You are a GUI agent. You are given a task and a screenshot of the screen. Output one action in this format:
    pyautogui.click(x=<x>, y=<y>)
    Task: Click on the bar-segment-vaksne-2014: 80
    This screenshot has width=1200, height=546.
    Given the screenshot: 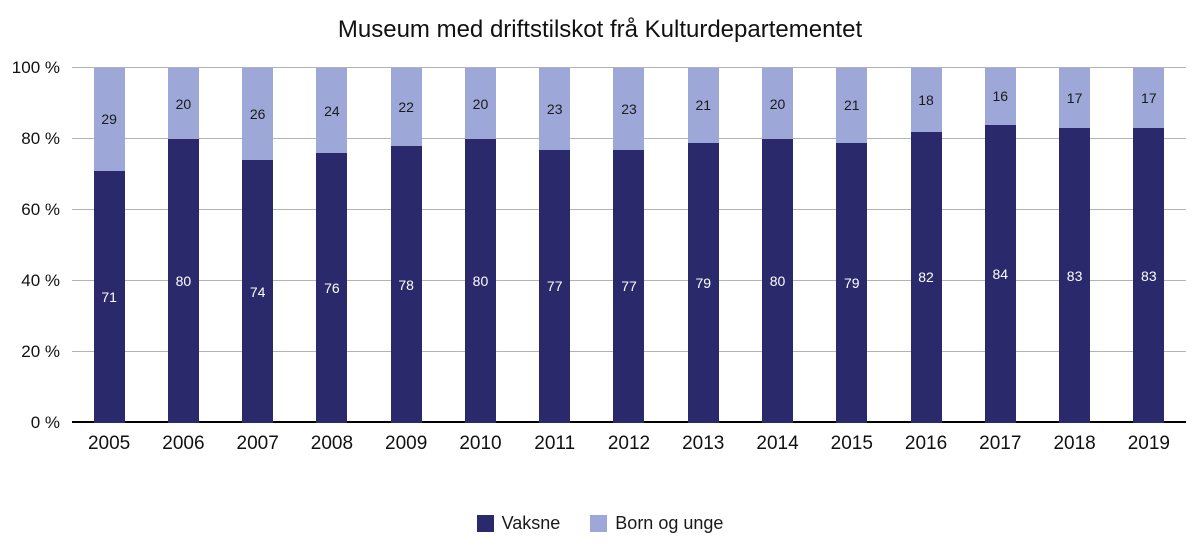 What is the action you would take?
    pyautogui.click(x=778, y=281)
    